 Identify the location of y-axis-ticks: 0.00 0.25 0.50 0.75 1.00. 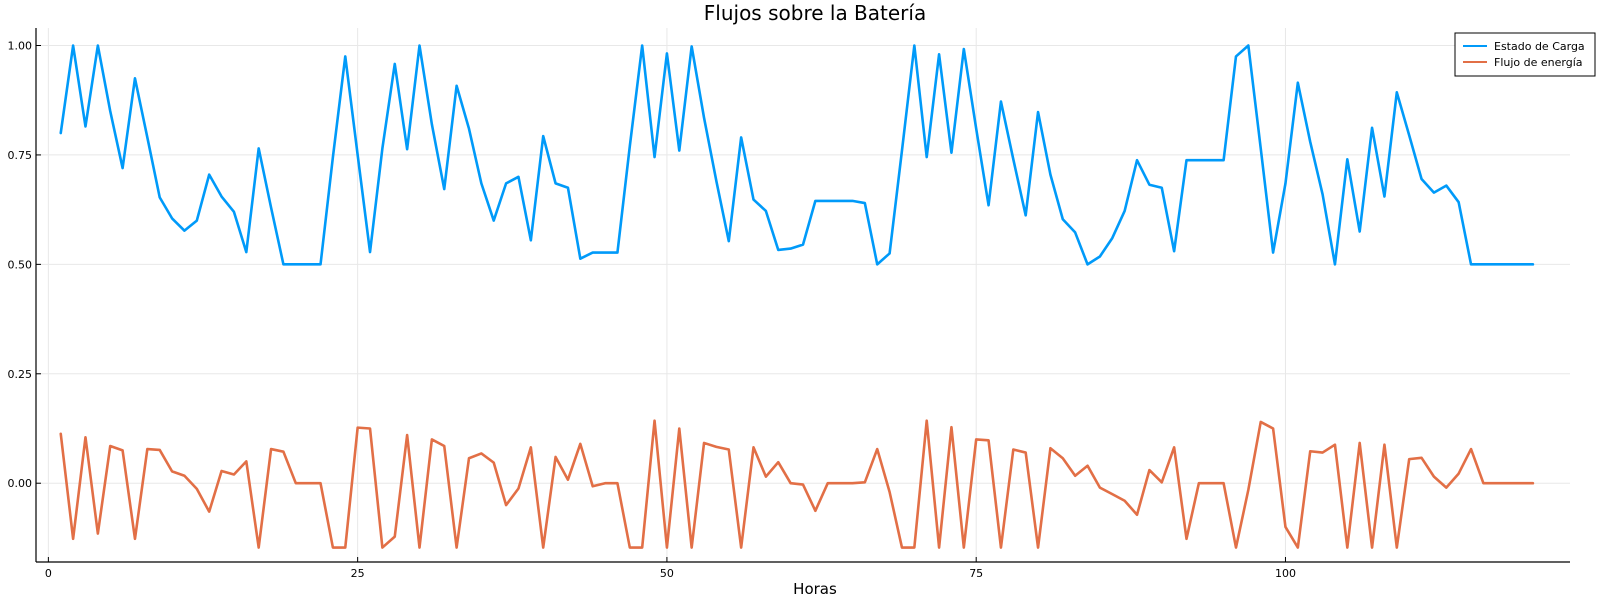
(24, 265).